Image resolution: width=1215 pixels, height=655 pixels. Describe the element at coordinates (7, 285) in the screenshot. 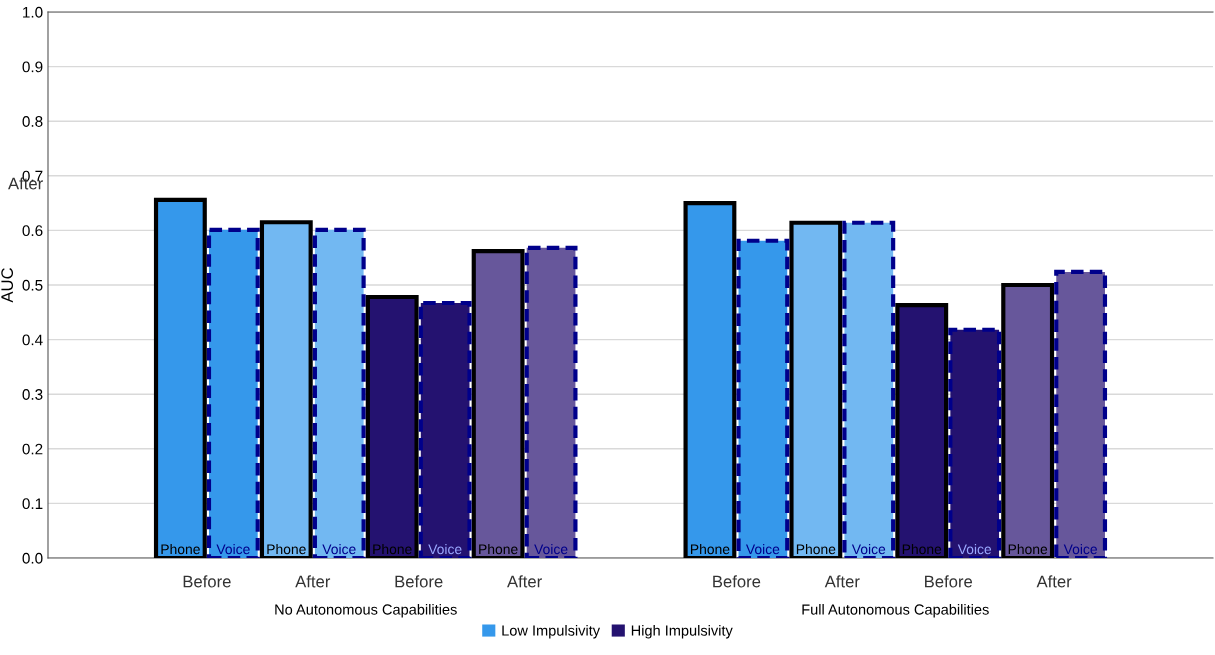

I see `y-axis-title: AUC` at that location.